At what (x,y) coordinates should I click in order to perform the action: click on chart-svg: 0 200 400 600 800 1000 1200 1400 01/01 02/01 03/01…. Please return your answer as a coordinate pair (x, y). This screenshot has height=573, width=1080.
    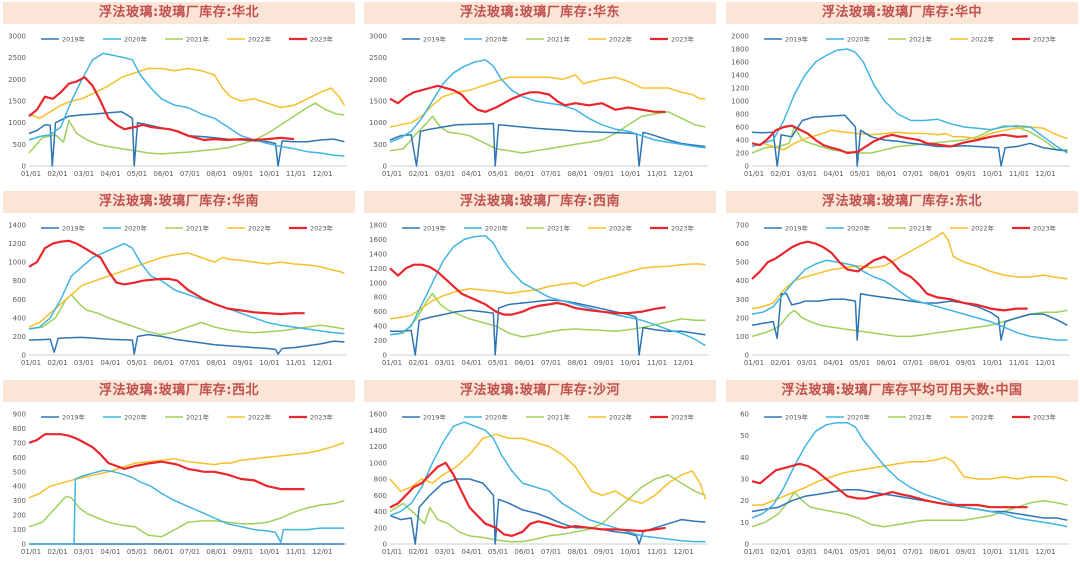
    Looking at the image, I should click on (177, 294).